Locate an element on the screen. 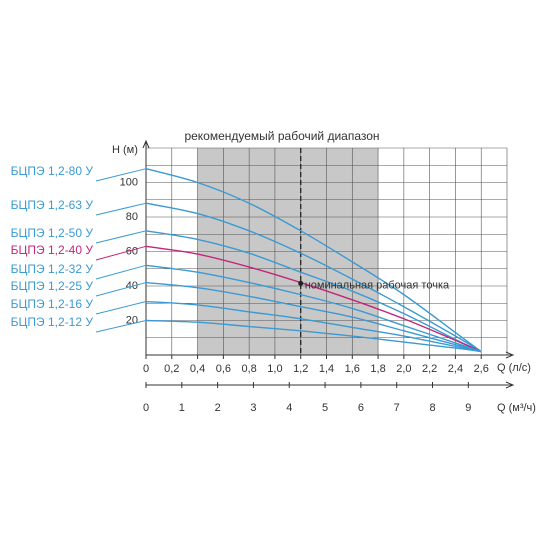 Image resolution: width=550 pixels, height=555 pixels. x2-tick-label: 7 is located at coordinates (397, 408).